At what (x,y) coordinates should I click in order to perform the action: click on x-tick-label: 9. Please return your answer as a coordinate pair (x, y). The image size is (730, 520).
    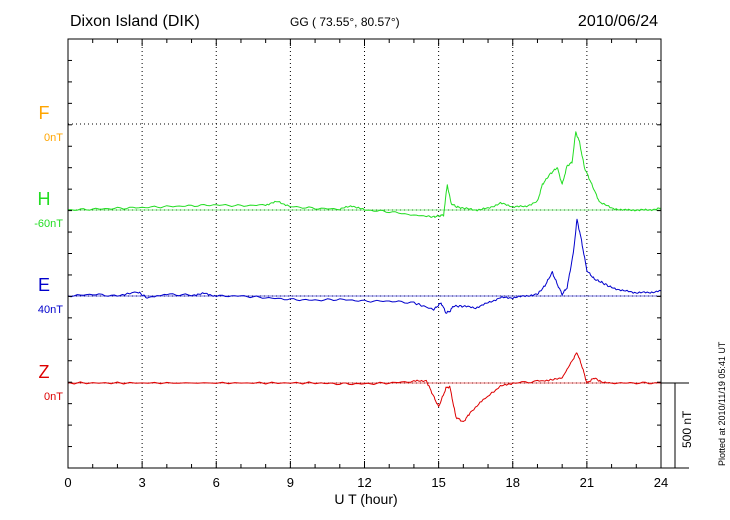
    Looking at the image, I should click on (290, 482).